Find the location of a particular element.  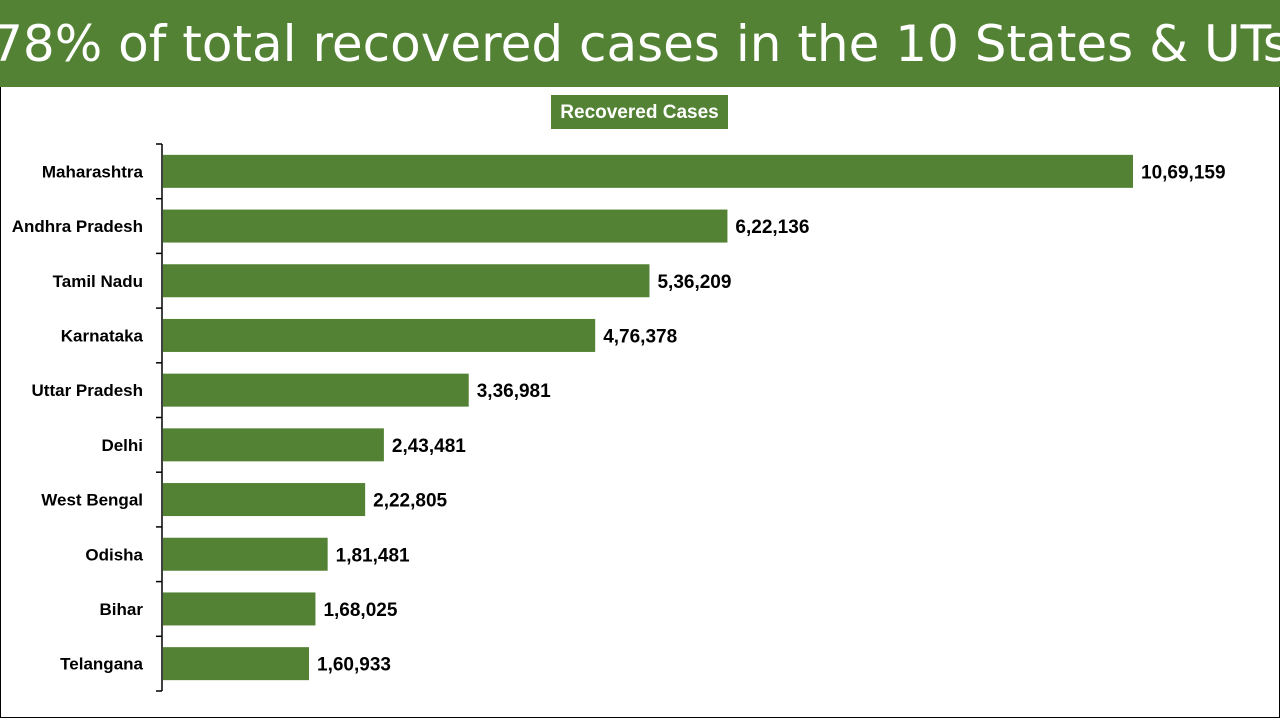

value-label: 5,36,209 is located at coordinates (694, 282).